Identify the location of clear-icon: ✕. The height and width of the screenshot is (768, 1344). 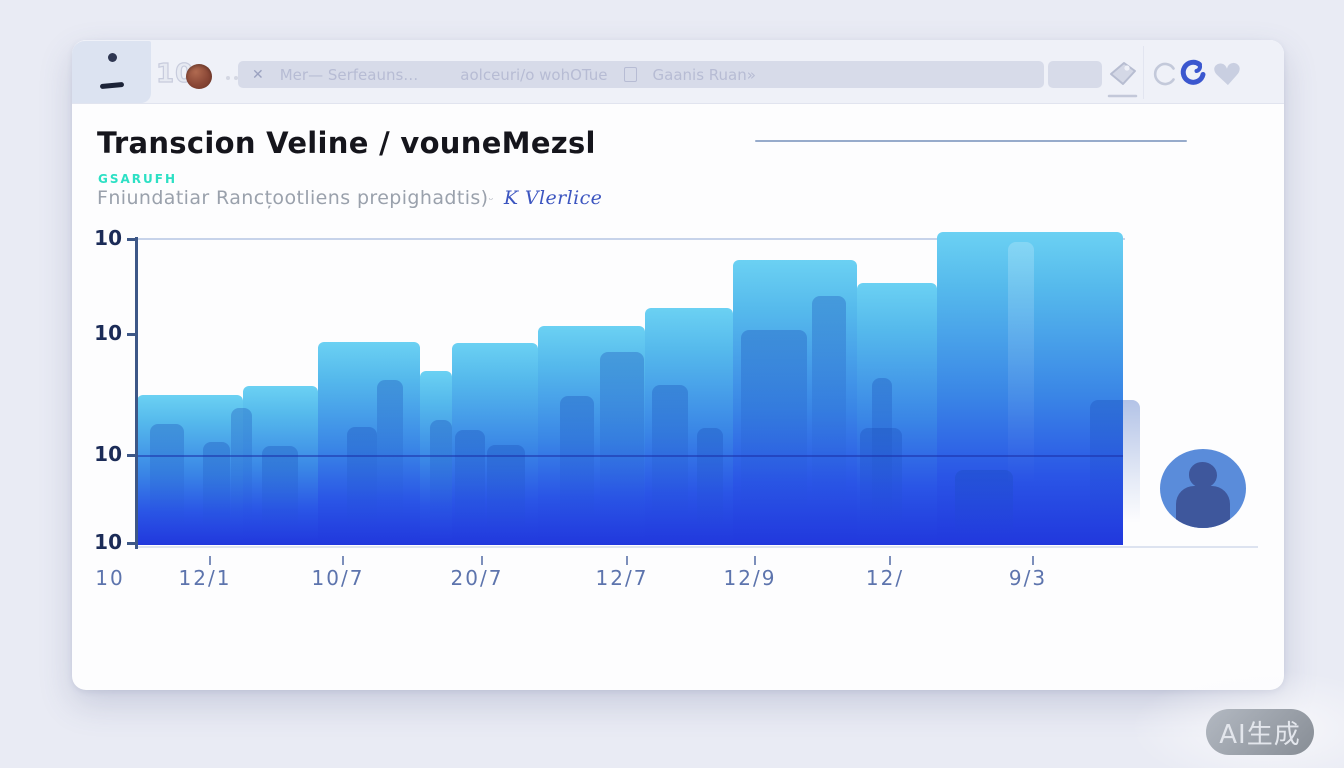
(258, 74).